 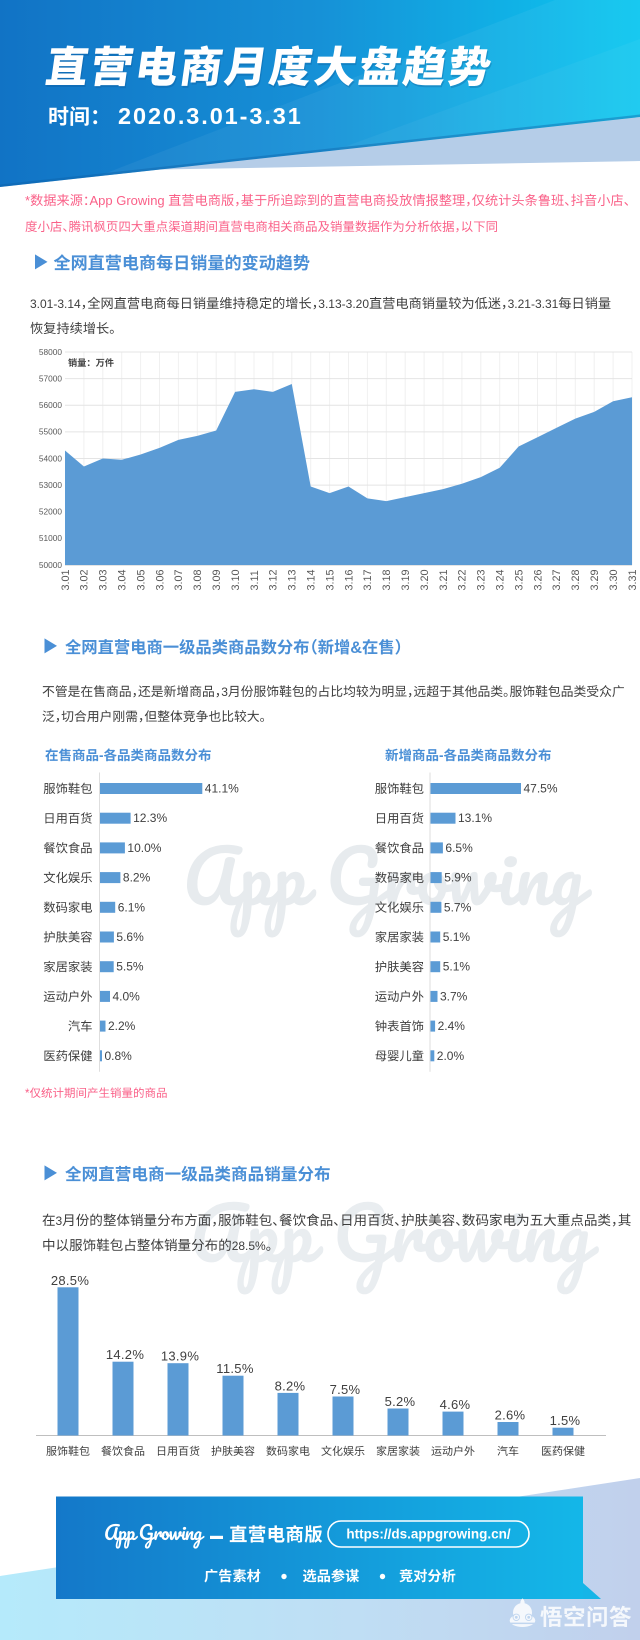 What do you see at coordinates (274, 579) in the screenshot?
I see `svg-text: 3.12` at bounding box center [274, 579].